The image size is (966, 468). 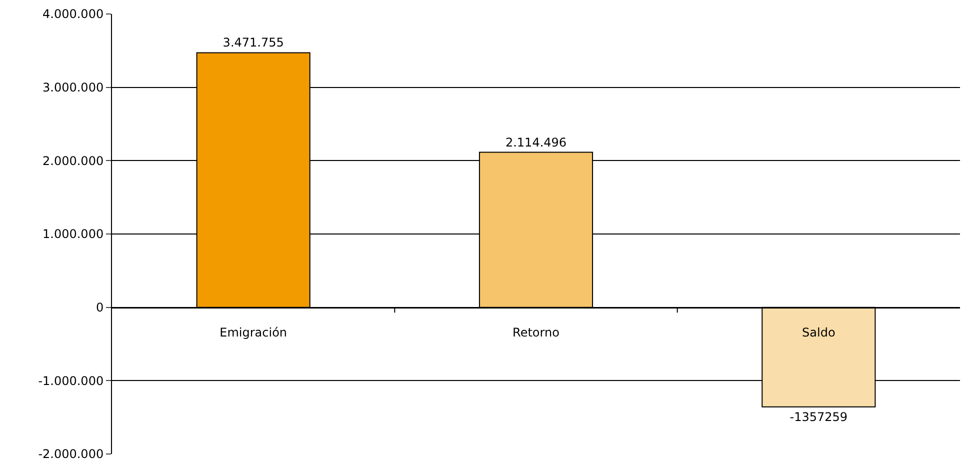 I want to click on y-tick-label: 3.000.000, so click(x=73, y=87).